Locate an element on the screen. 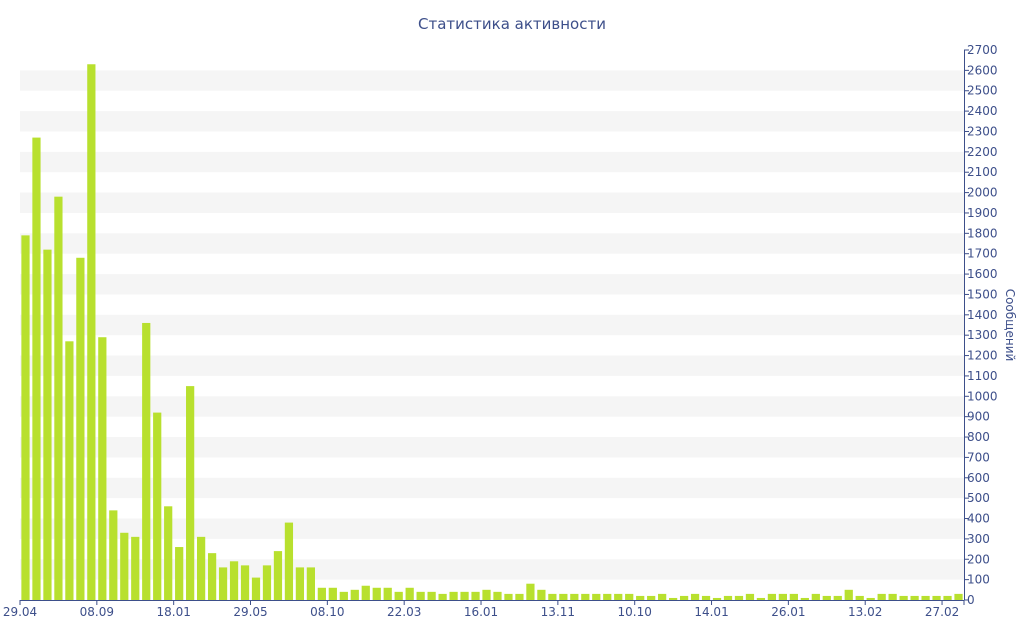  y-tick-label: 1800 is located at coordinates (982, 233).